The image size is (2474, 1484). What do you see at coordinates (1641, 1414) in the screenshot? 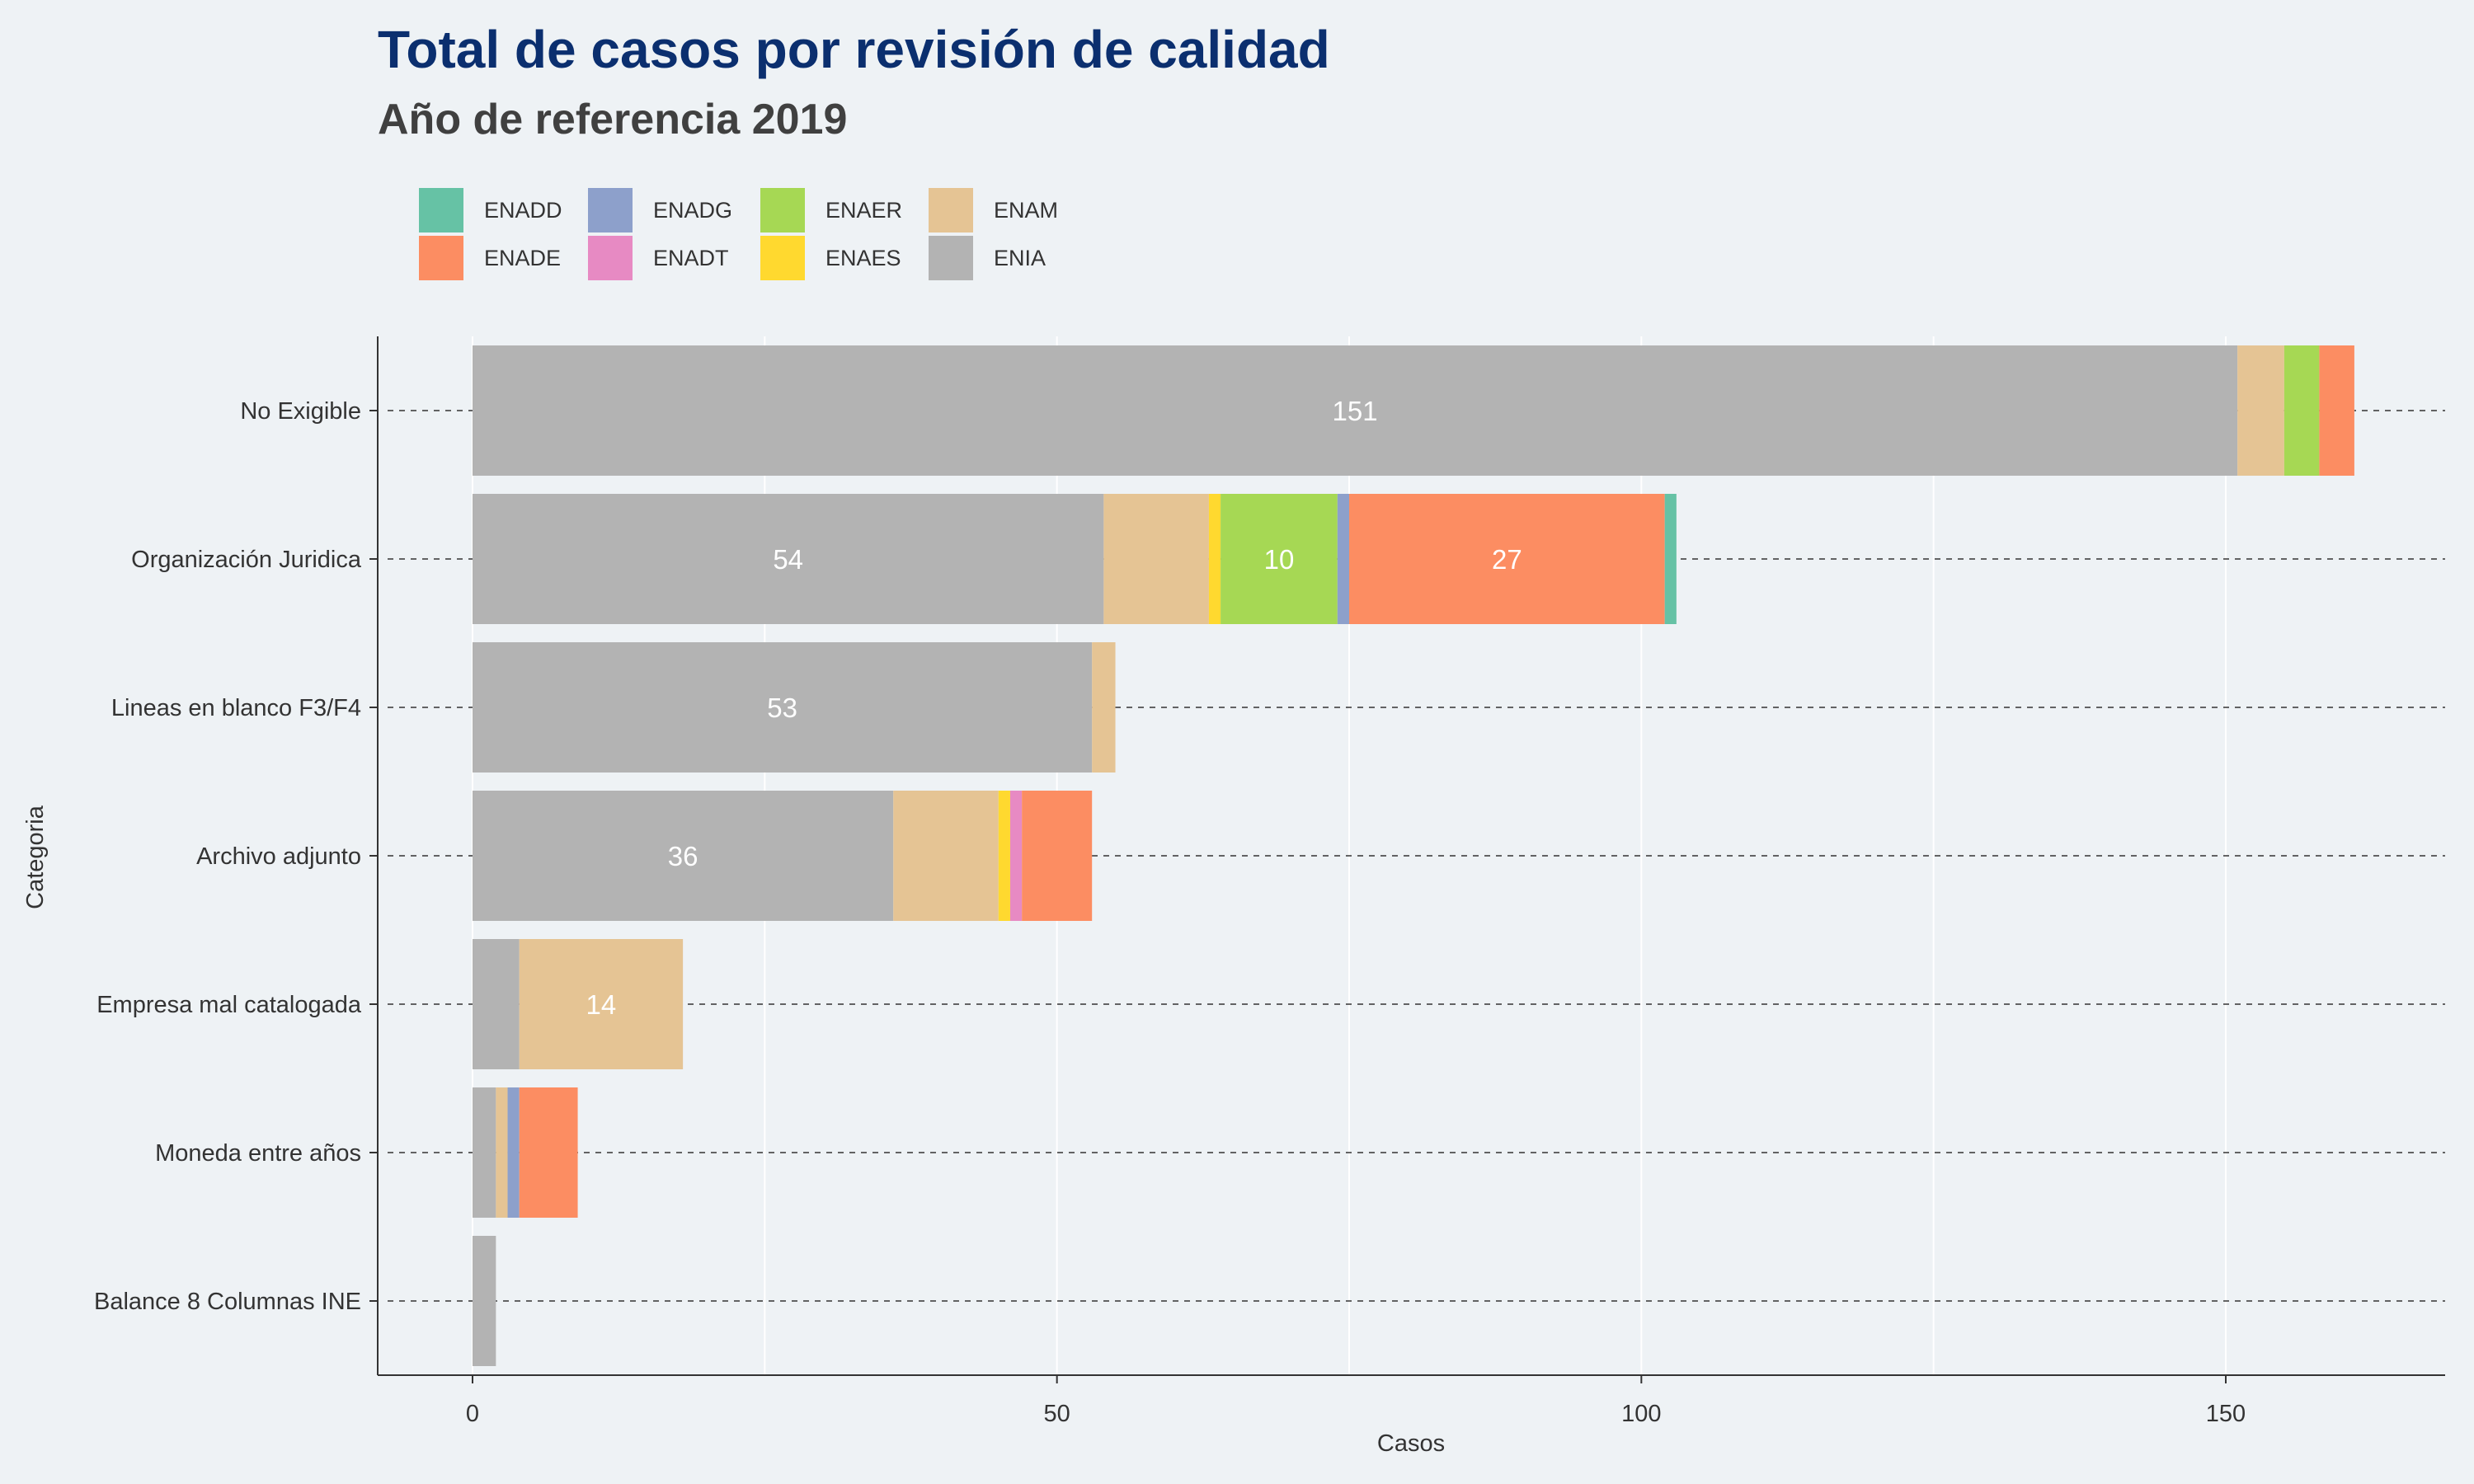
I see `x-tick-label: 100` at bounding box center [1641, 1414].